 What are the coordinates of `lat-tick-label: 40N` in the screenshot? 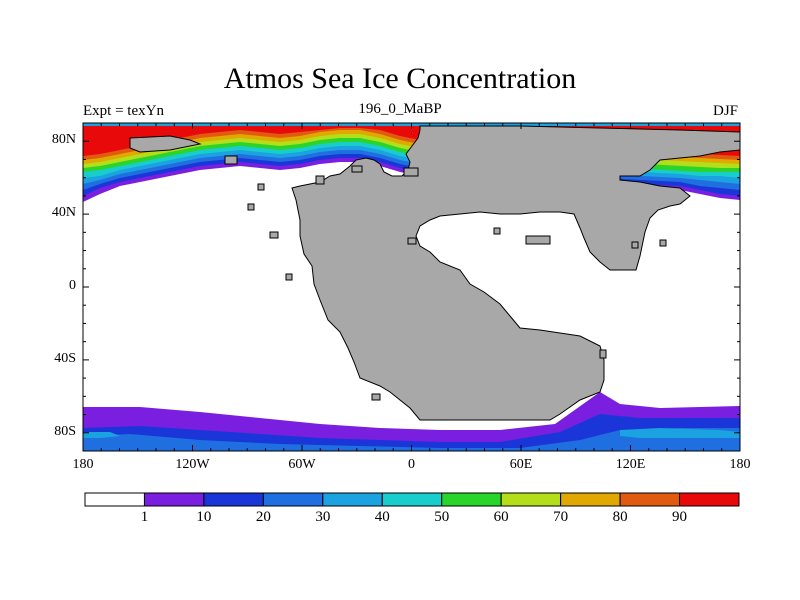 It's located at (63, 213).